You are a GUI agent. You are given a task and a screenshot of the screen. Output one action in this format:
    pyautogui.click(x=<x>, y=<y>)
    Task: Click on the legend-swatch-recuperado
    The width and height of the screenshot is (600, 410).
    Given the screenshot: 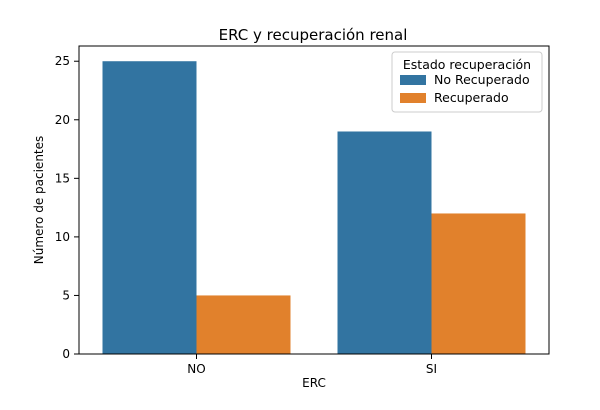 What is the action you would take?
    pyautogui.click(x=413, y=98)
    